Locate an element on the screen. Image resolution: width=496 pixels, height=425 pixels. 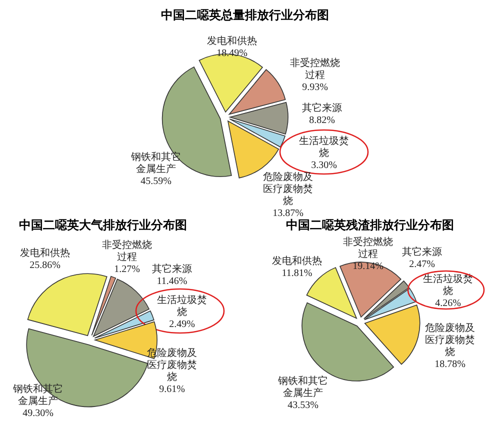
data-label: 8.82% is located at coordinates (322, 120).